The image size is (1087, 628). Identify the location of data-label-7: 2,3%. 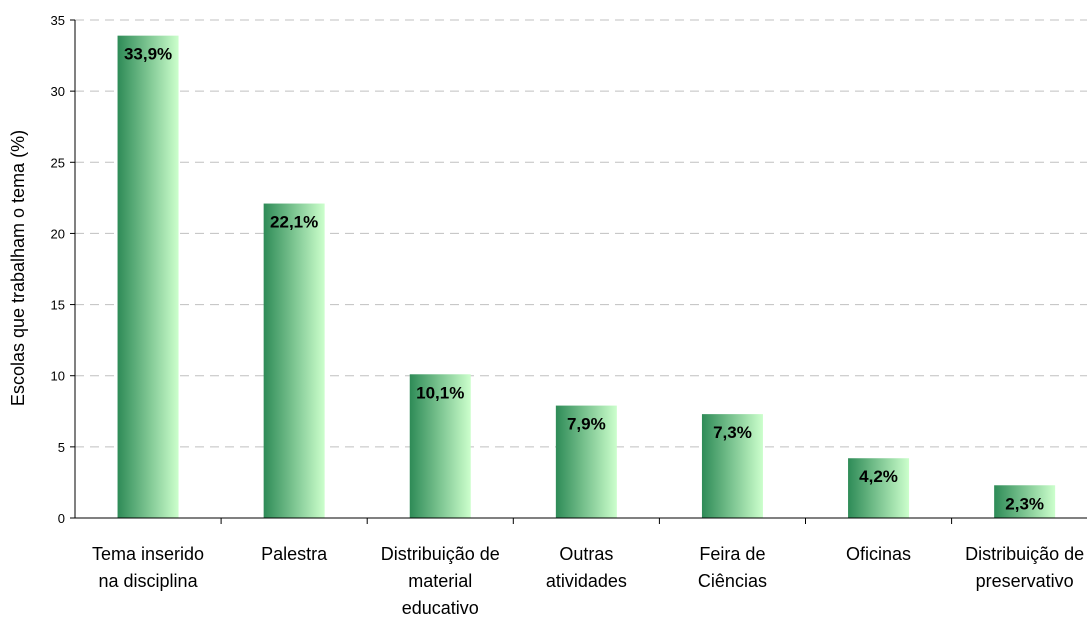
(1024, 503).